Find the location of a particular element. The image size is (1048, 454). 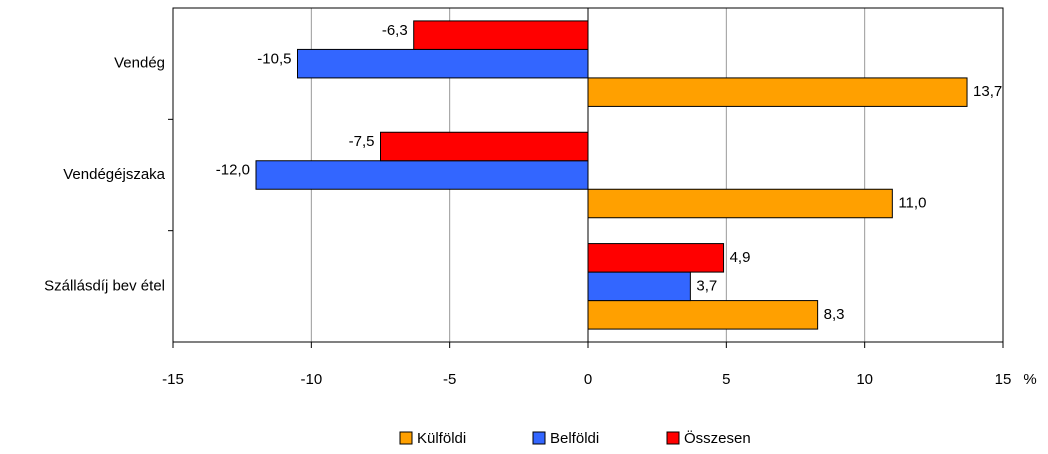

x-tick-label: 10 is located at coordinates (864, 379).